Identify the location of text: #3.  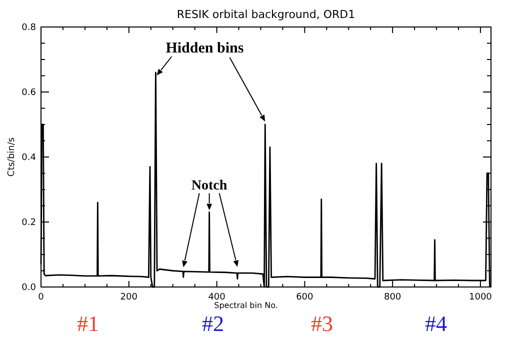
(322, 323).